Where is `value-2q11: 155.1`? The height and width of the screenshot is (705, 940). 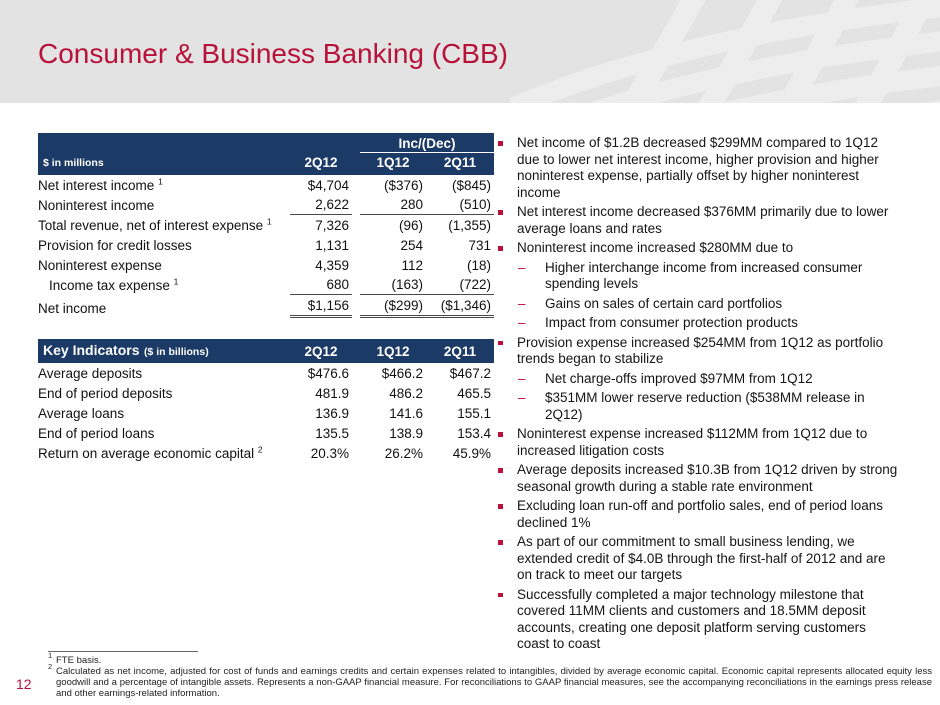
value-2q11: 155.1 is located at coordinates (474, 413).